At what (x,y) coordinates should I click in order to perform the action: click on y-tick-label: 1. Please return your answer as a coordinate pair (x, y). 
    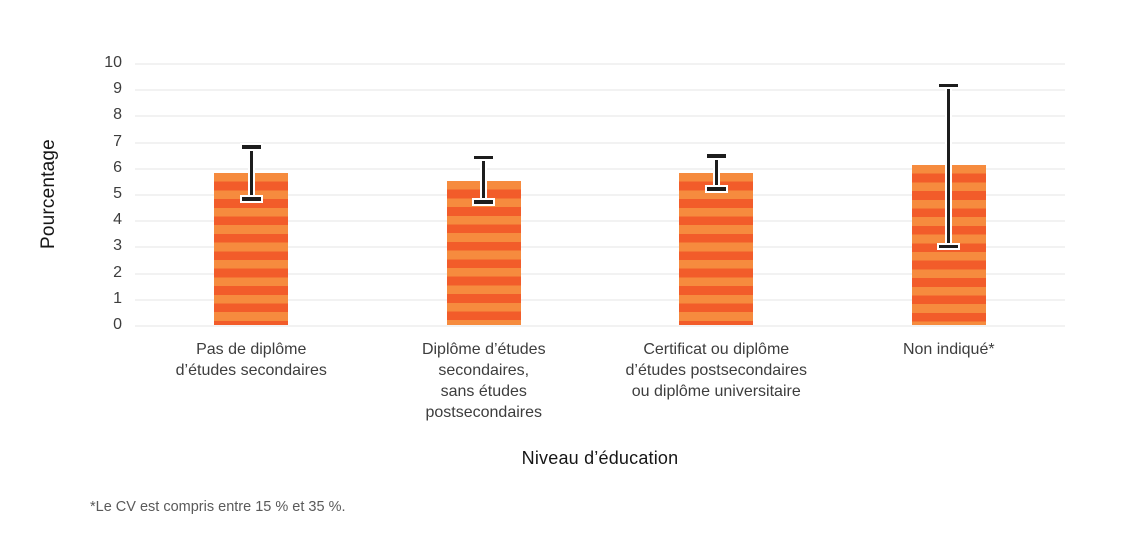
    Looking at the image, I should click on (117, 298).